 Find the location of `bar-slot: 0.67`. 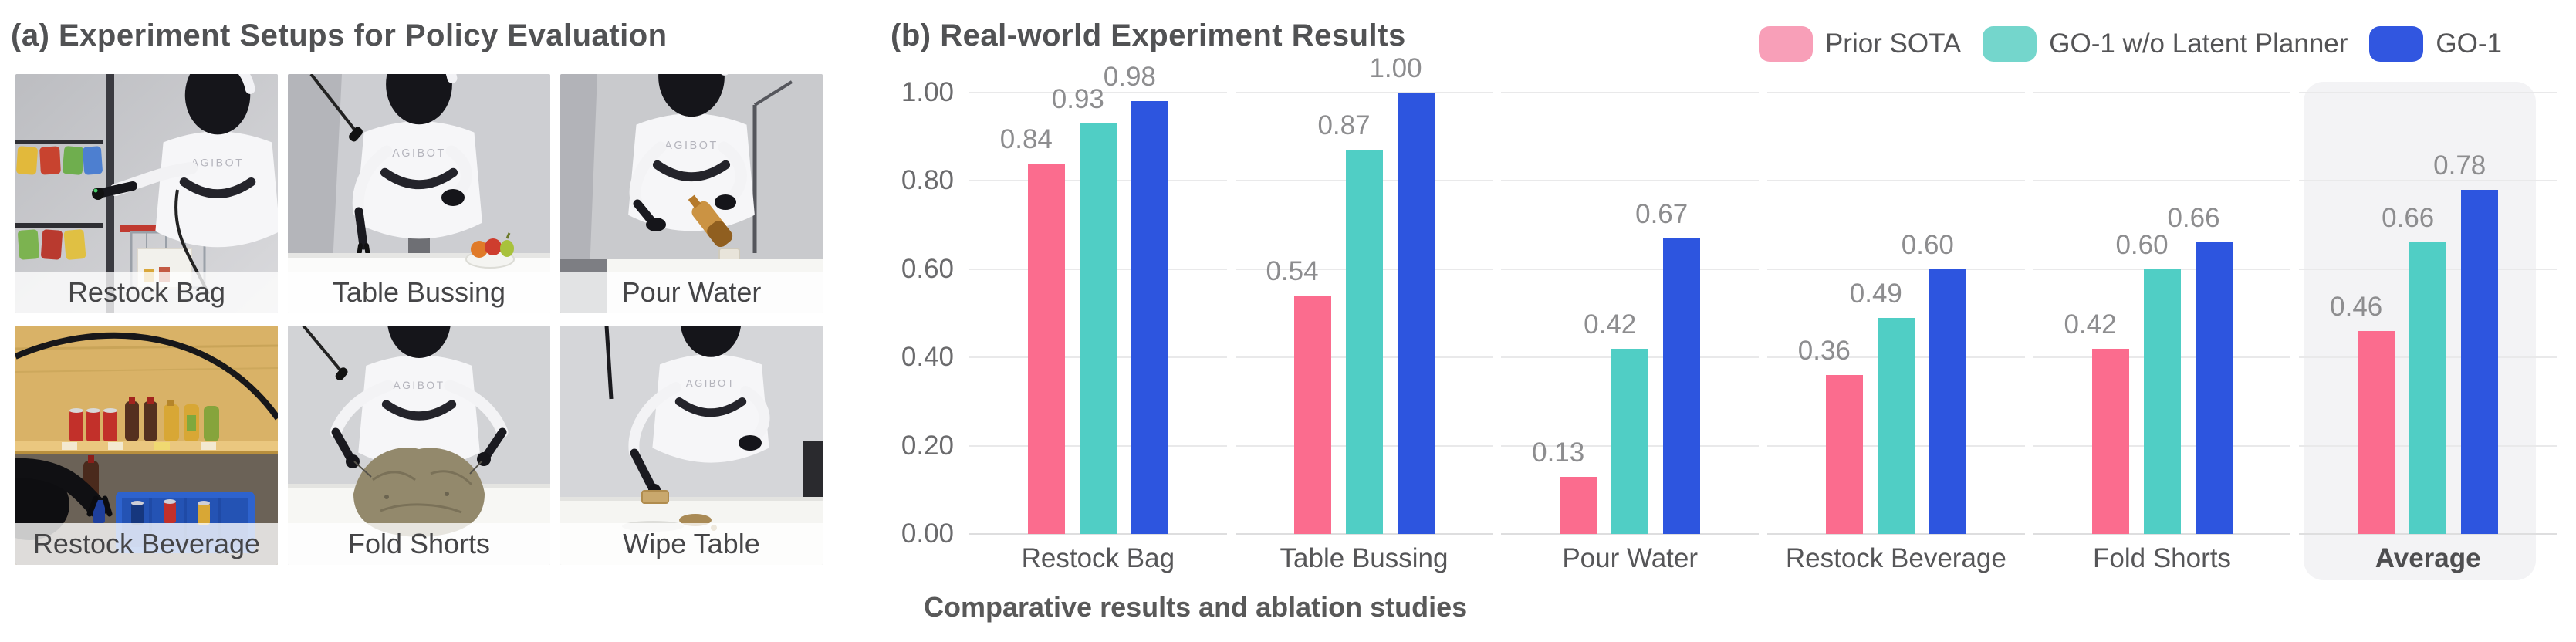

bar-slot: 0.67 is located at coordinates (1668, 313).